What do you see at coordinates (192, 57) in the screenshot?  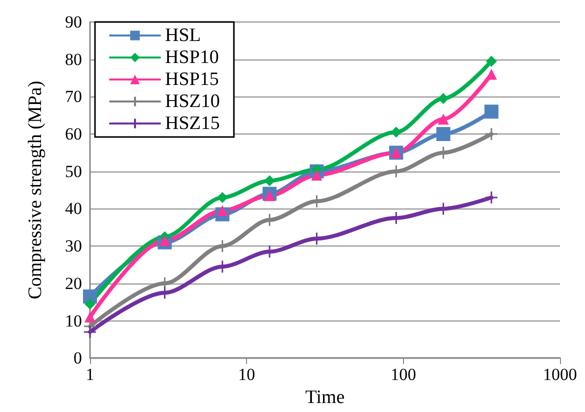 I see `legend-label: HSP10` at bounding box center [192, 57].